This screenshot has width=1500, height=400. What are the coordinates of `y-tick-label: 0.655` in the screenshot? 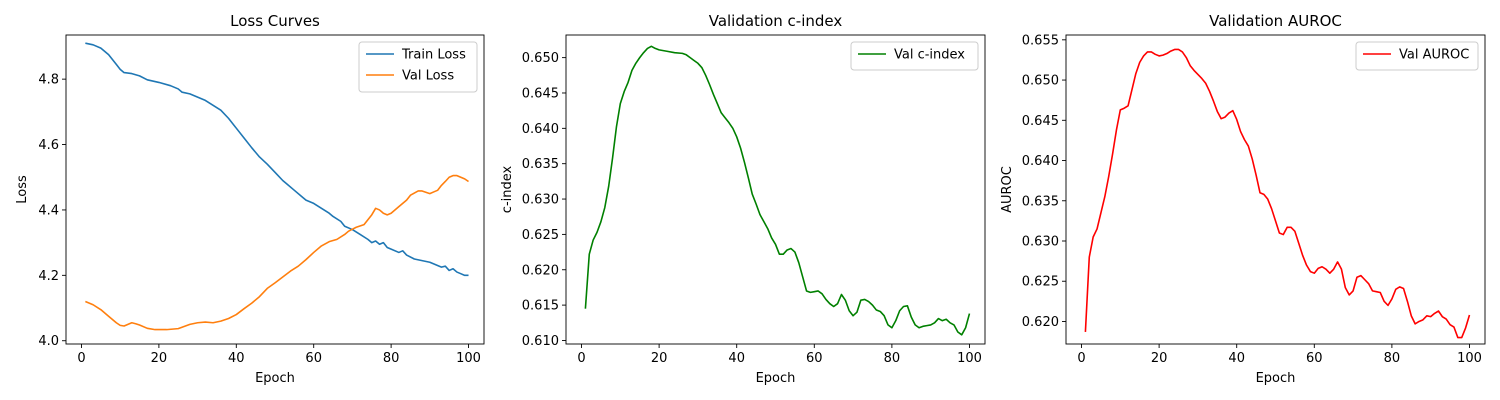 It's located at (1040, 40).